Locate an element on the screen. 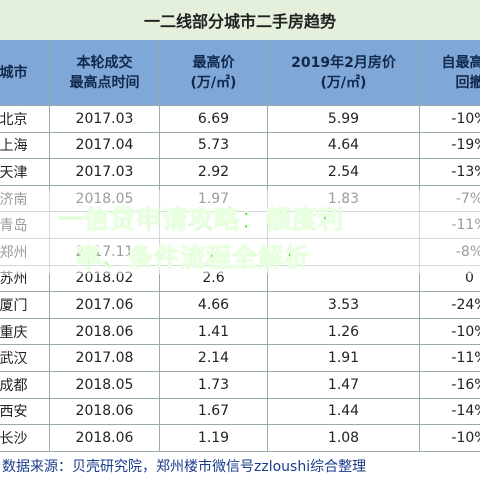 The width and height of the screenshot is (480, 480). source-note: 数据来源：贝壳研究院，郑州楼市微信号zzloushi综合整理 is located at coordinates (184, 467).